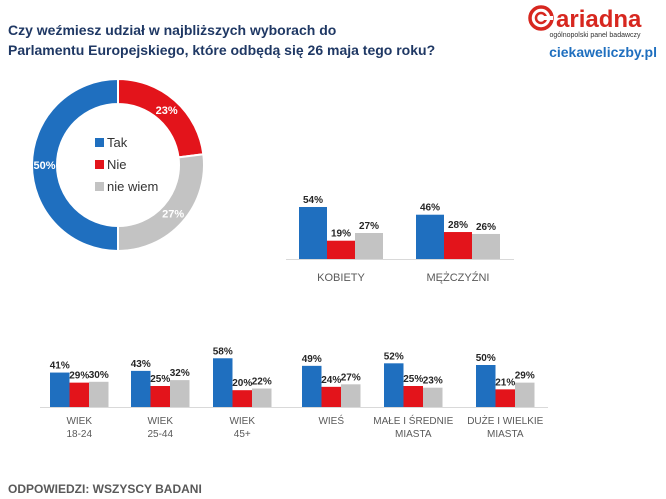  Describe the element at coordinates (430, 208) in the screenshot. I see `bar-label-mezczyzni-tak: 46%` at that location.